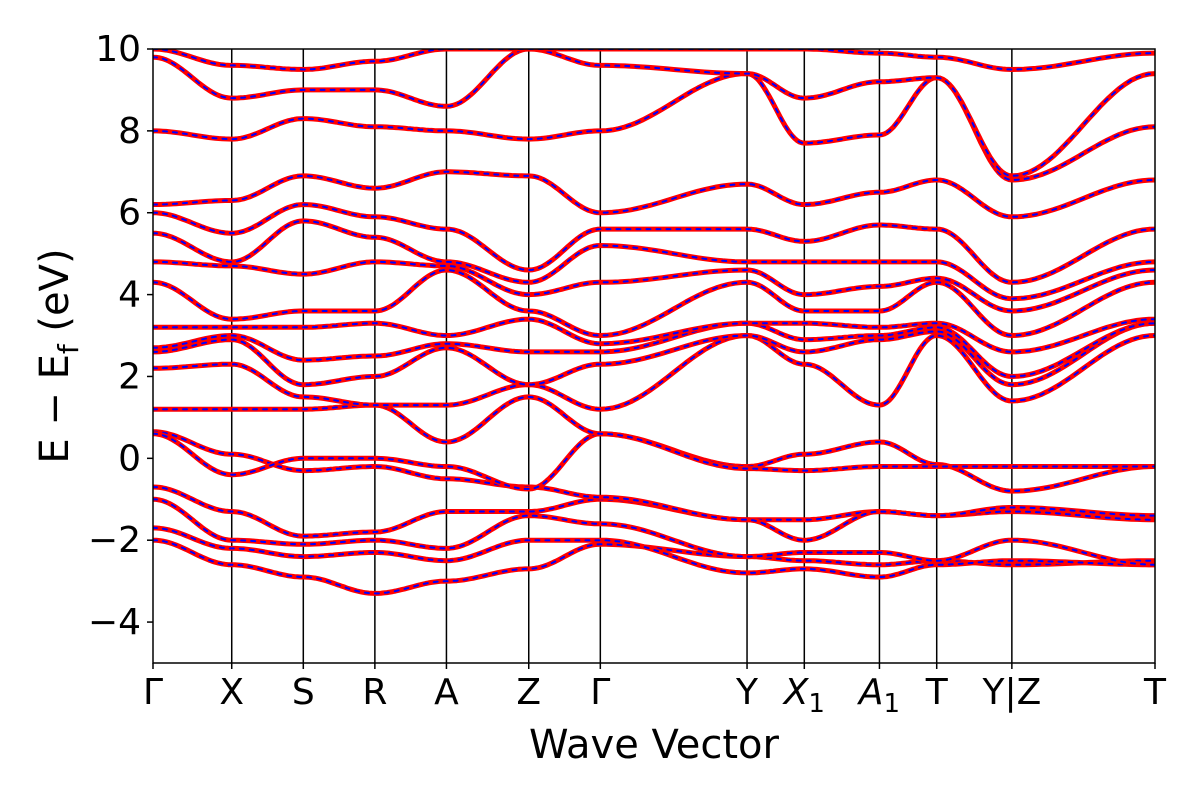  What do you see at coordinates (1011, 692) in the screenshot?
I see `x-tick-label: Y|Z` at bounding box center [1011, 692].